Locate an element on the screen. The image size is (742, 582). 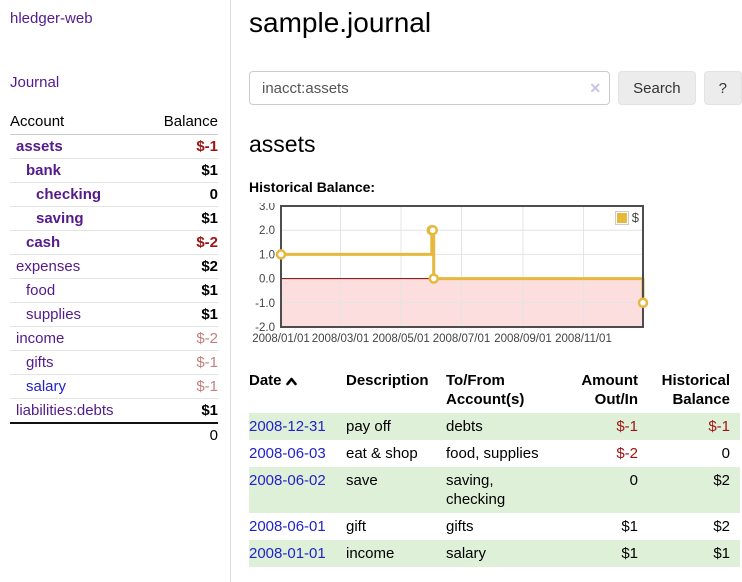
clear-search-icon: ✕ is located at coordinates (595, 88).